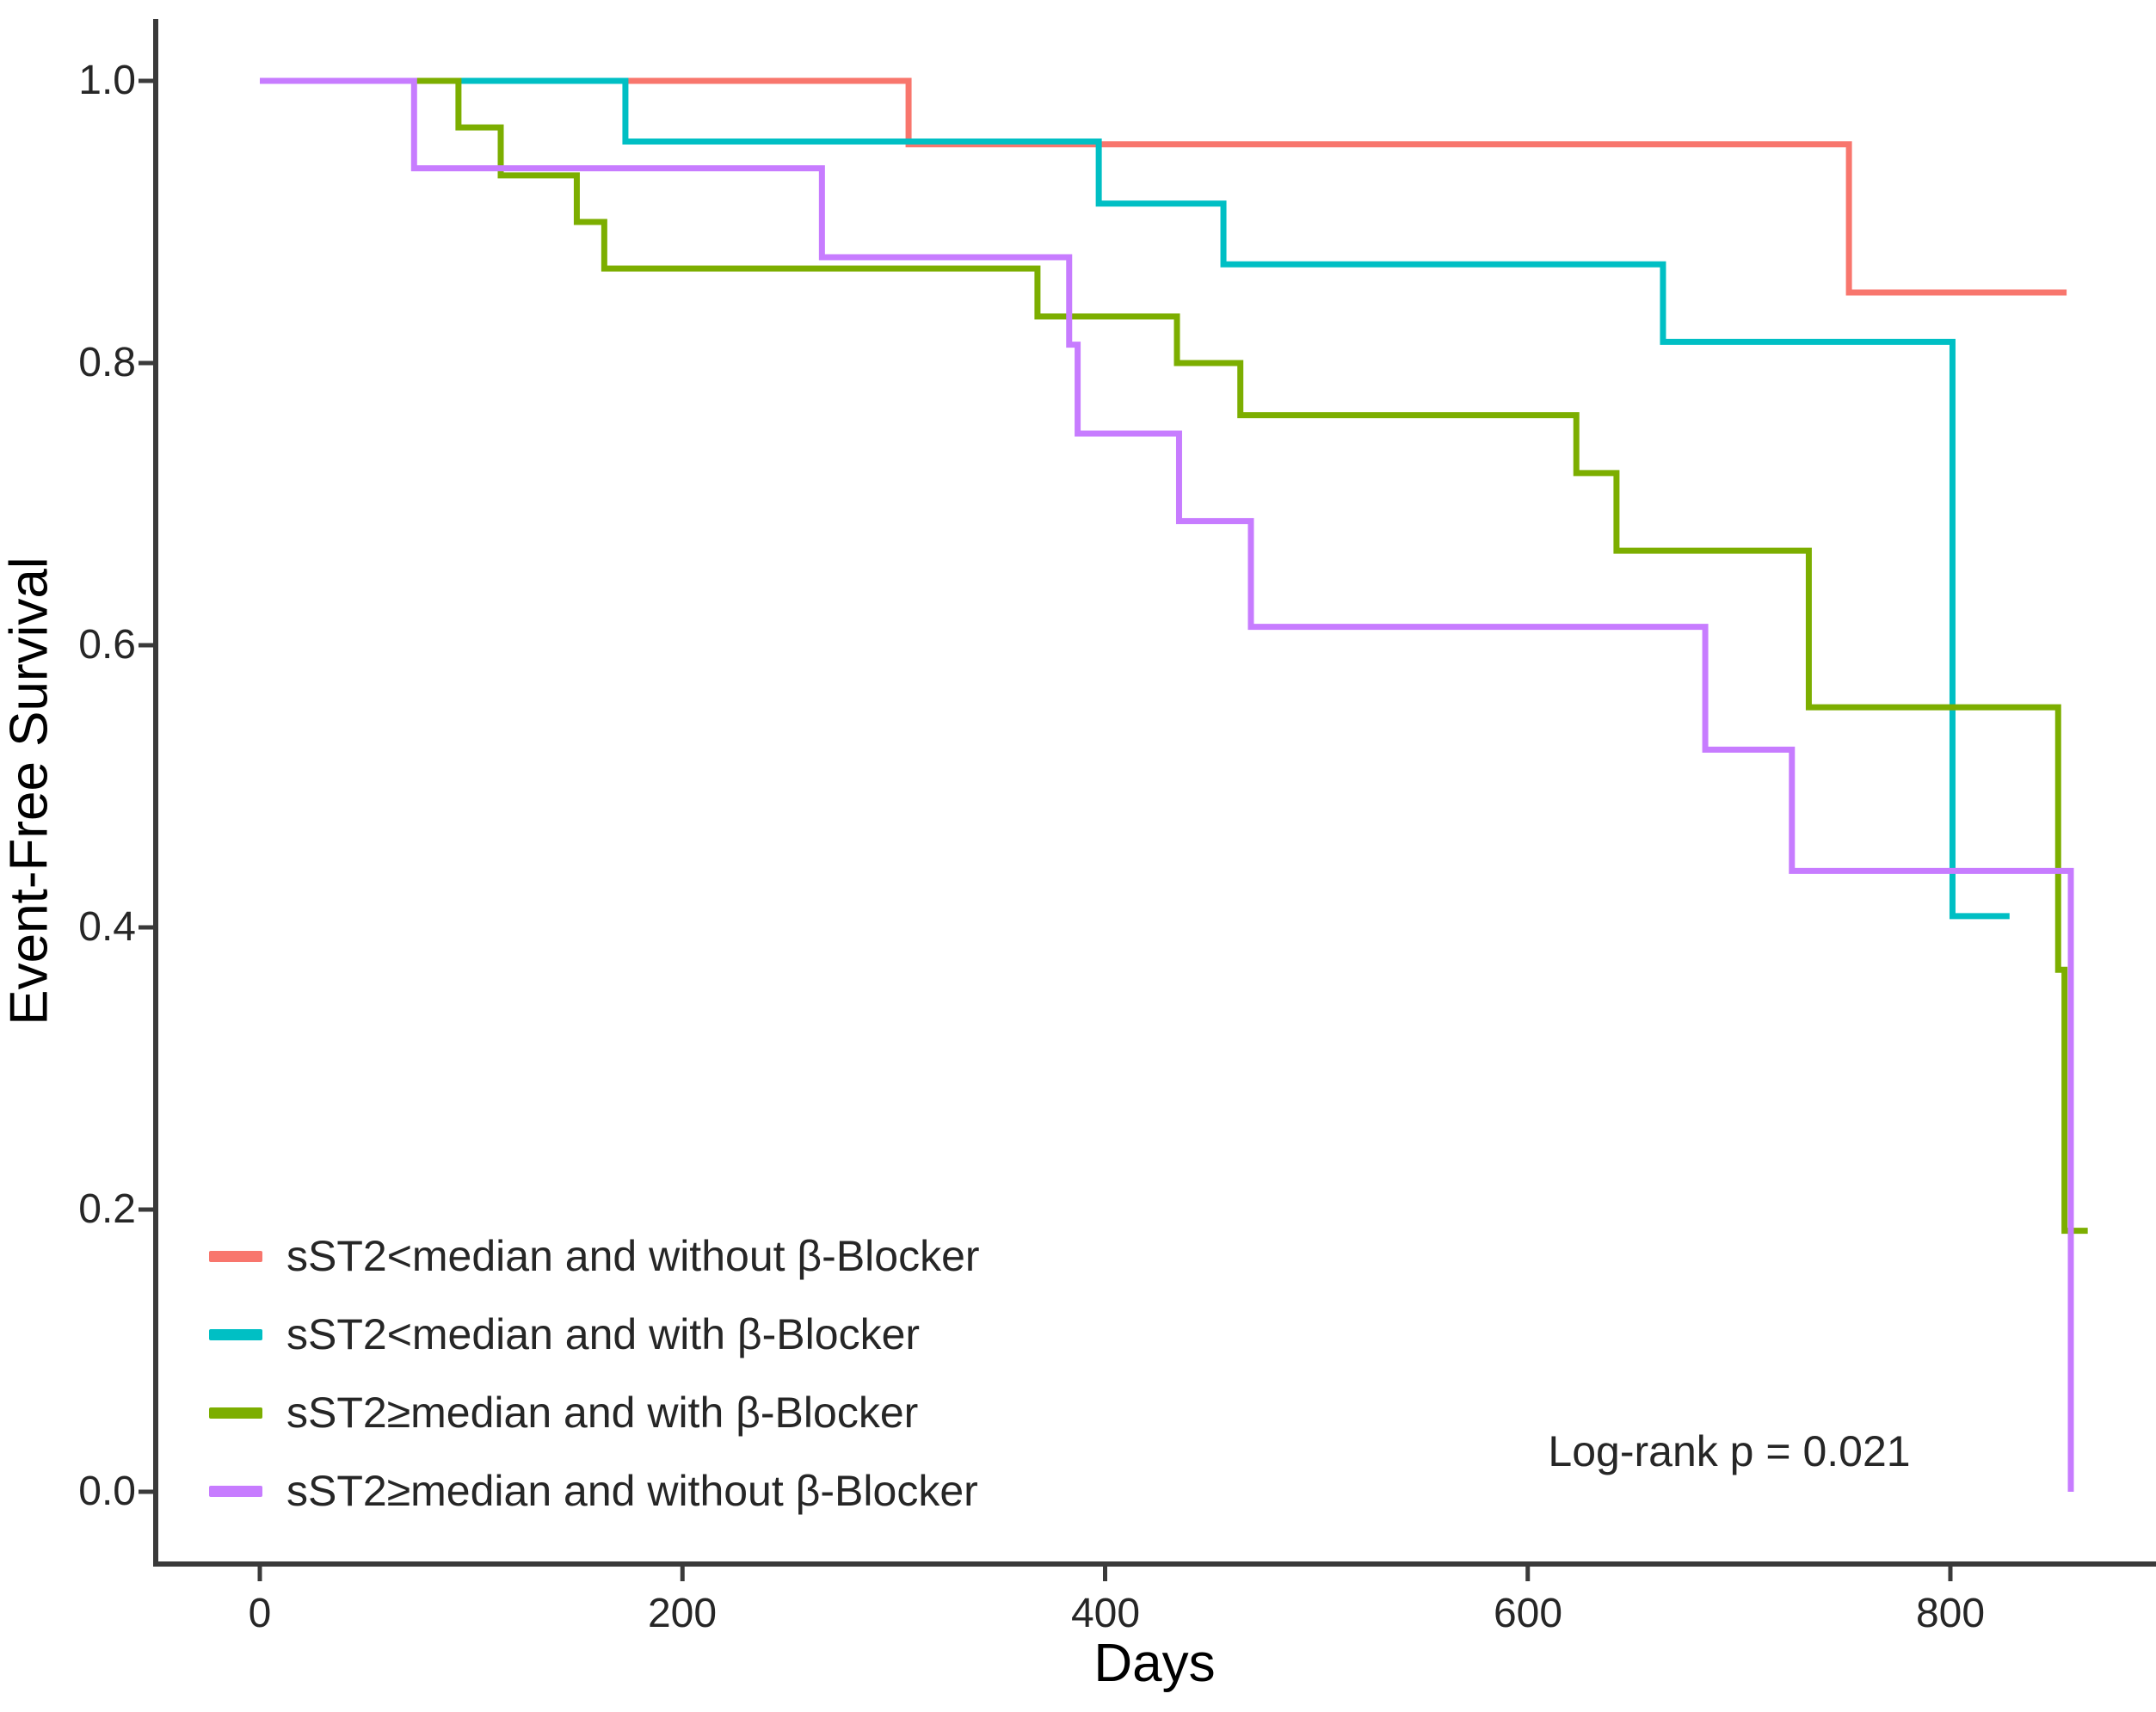 The image size is (2156, 1712). I want to click on x-tick-label: 400, so click(1105, 1613).